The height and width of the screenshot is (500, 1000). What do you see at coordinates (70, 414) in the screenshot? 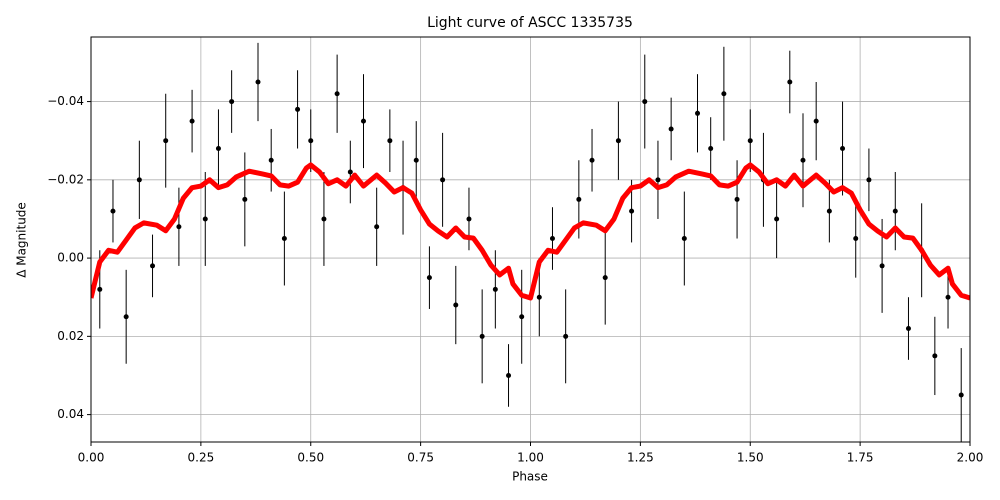
I see `y-tick-label: 0.04` at bounding box center [70, 414].